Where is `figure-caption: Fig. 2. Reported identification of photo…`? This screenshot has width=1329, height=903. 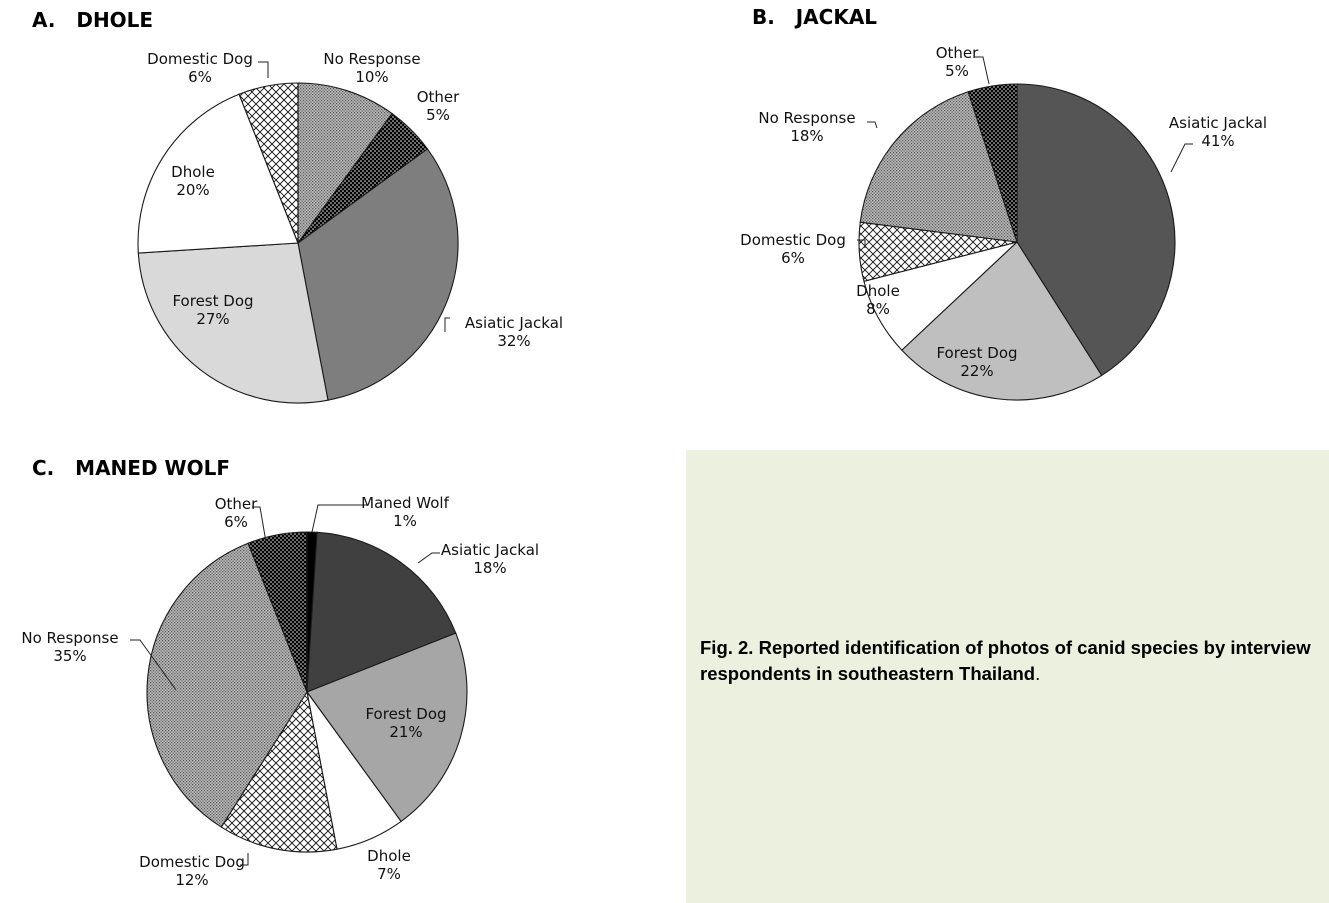
figure-caption: Fig. 2. Reported identification of photo… is located at coordinates (1006, 661).